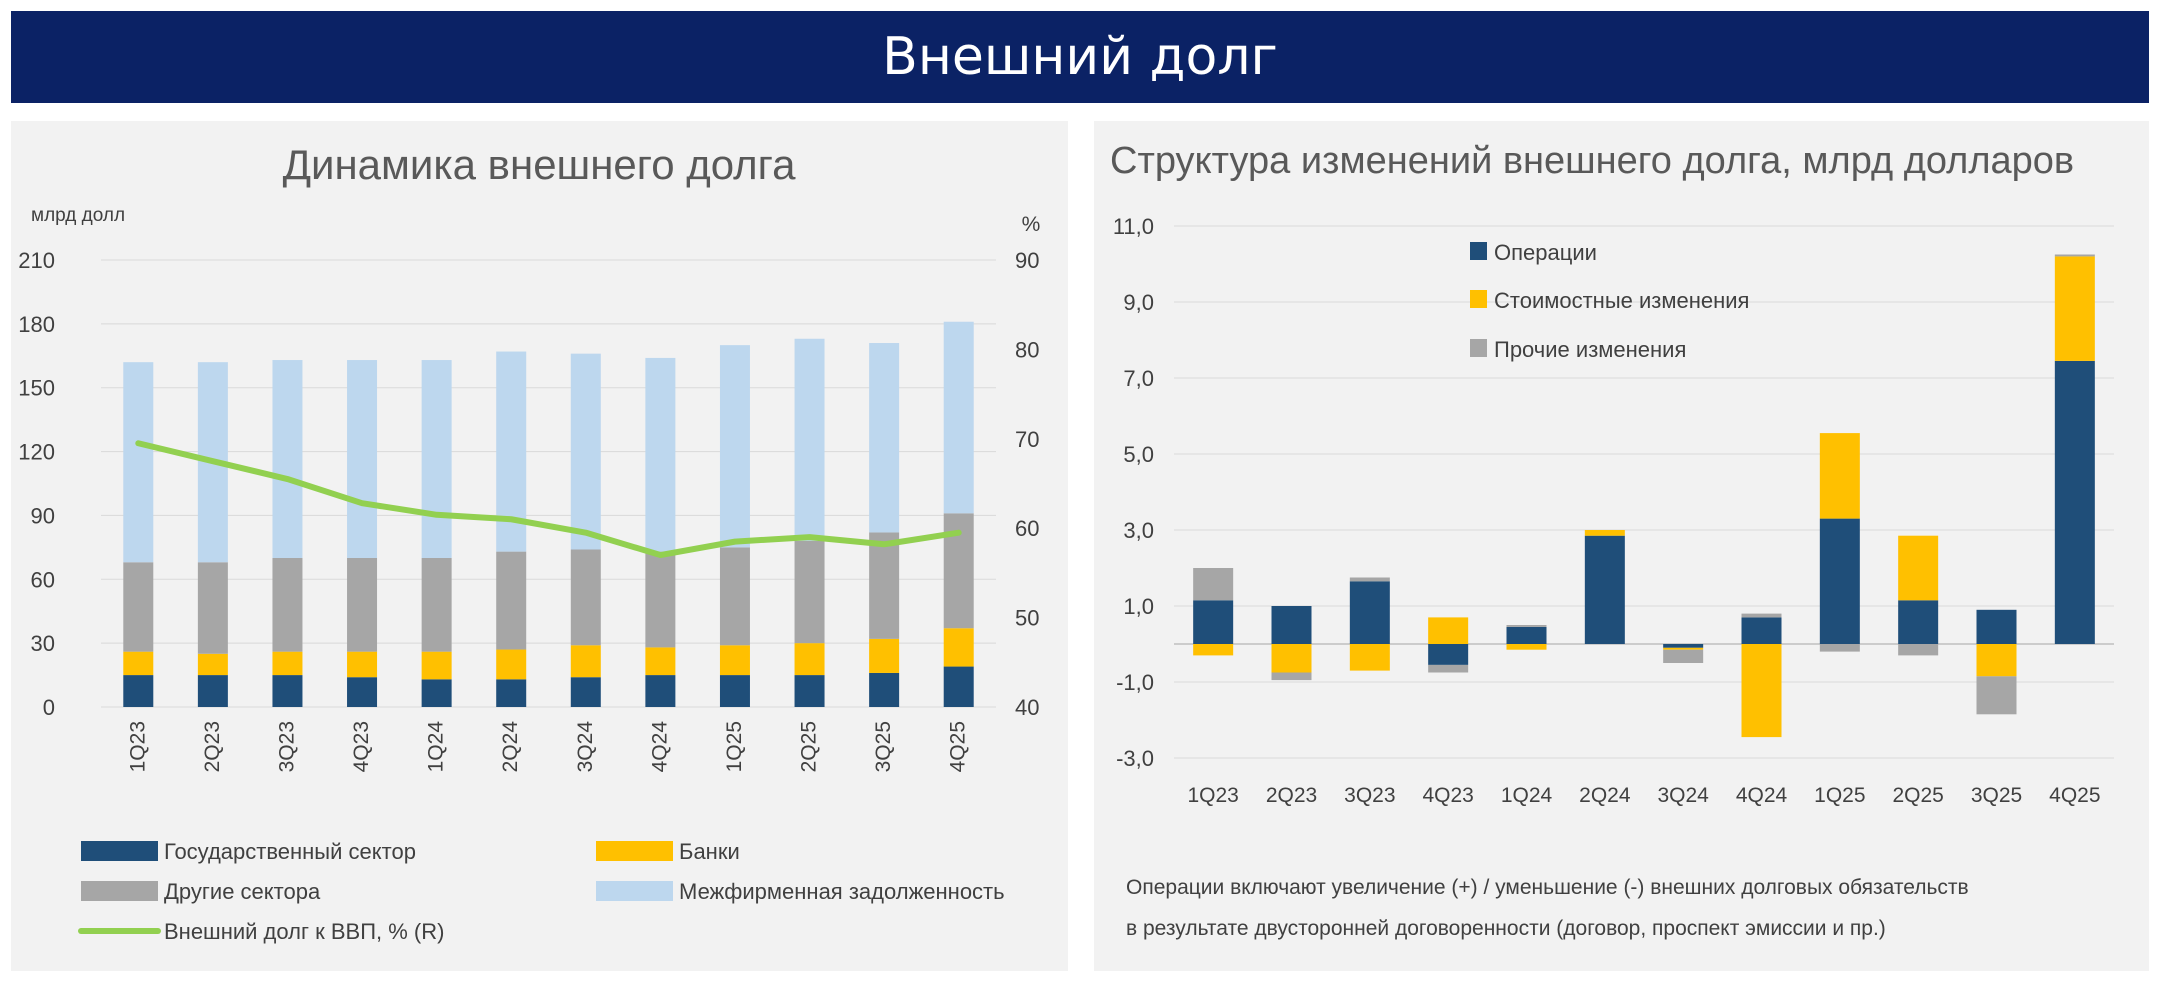  I want to click on bar-государственный-сектор-2q25, so click(809, 691).